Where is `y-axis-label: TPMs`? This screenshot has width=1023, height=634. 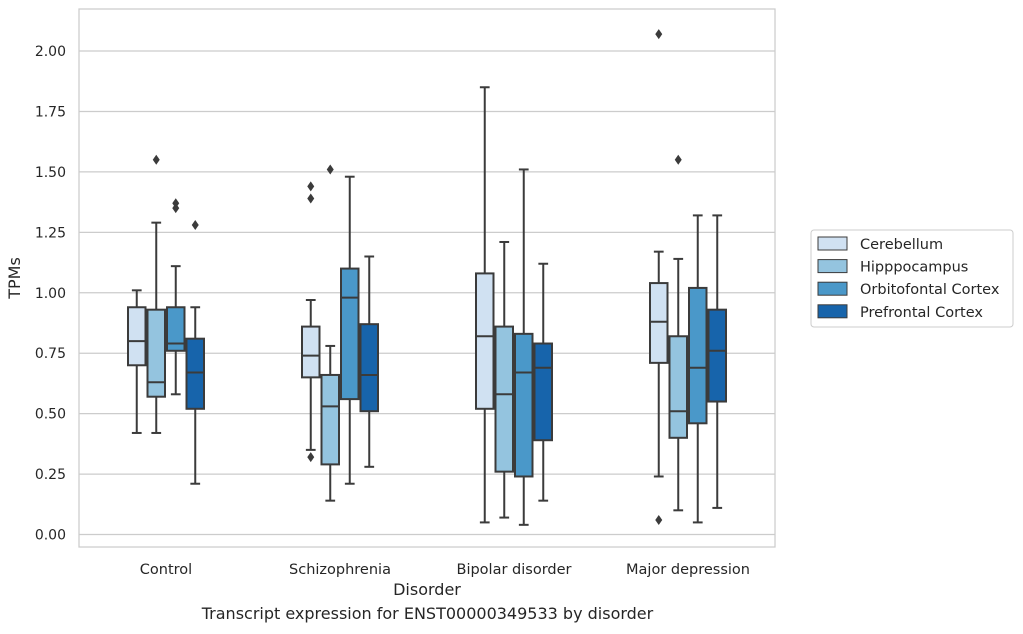
y-axis-label: TPMs is located at coordinates (14, 278).